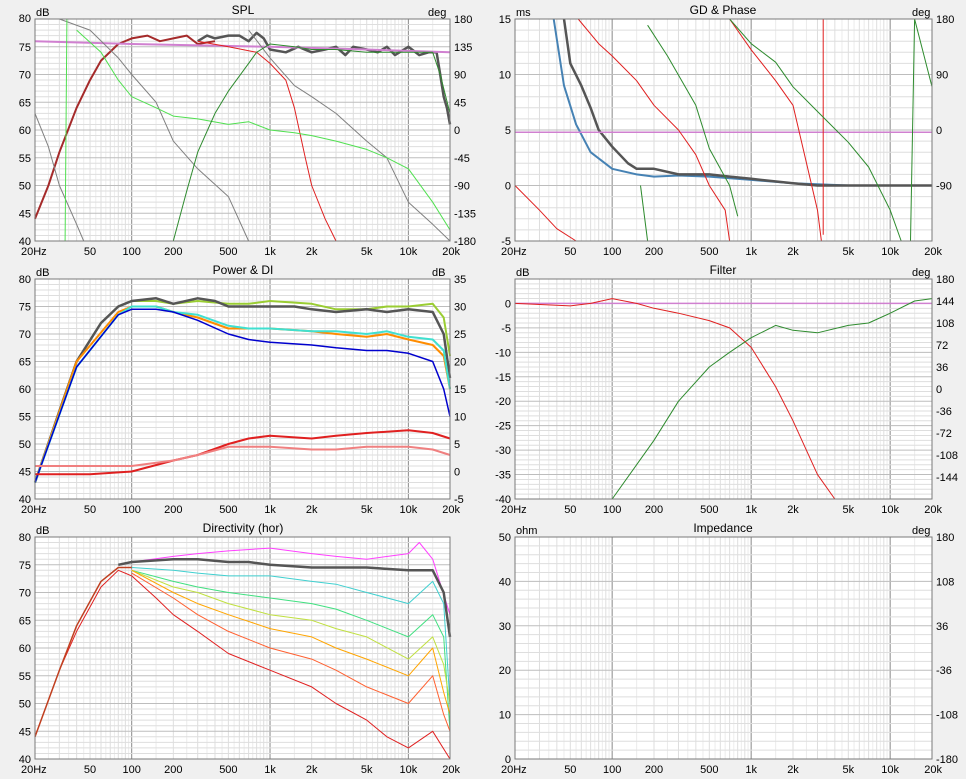 This screenshot has width=966, height=779. What do you see at coordinates (460, 76) in the screenshot?
I see `right-tick-label: 90` at bounding box center [460, 76].